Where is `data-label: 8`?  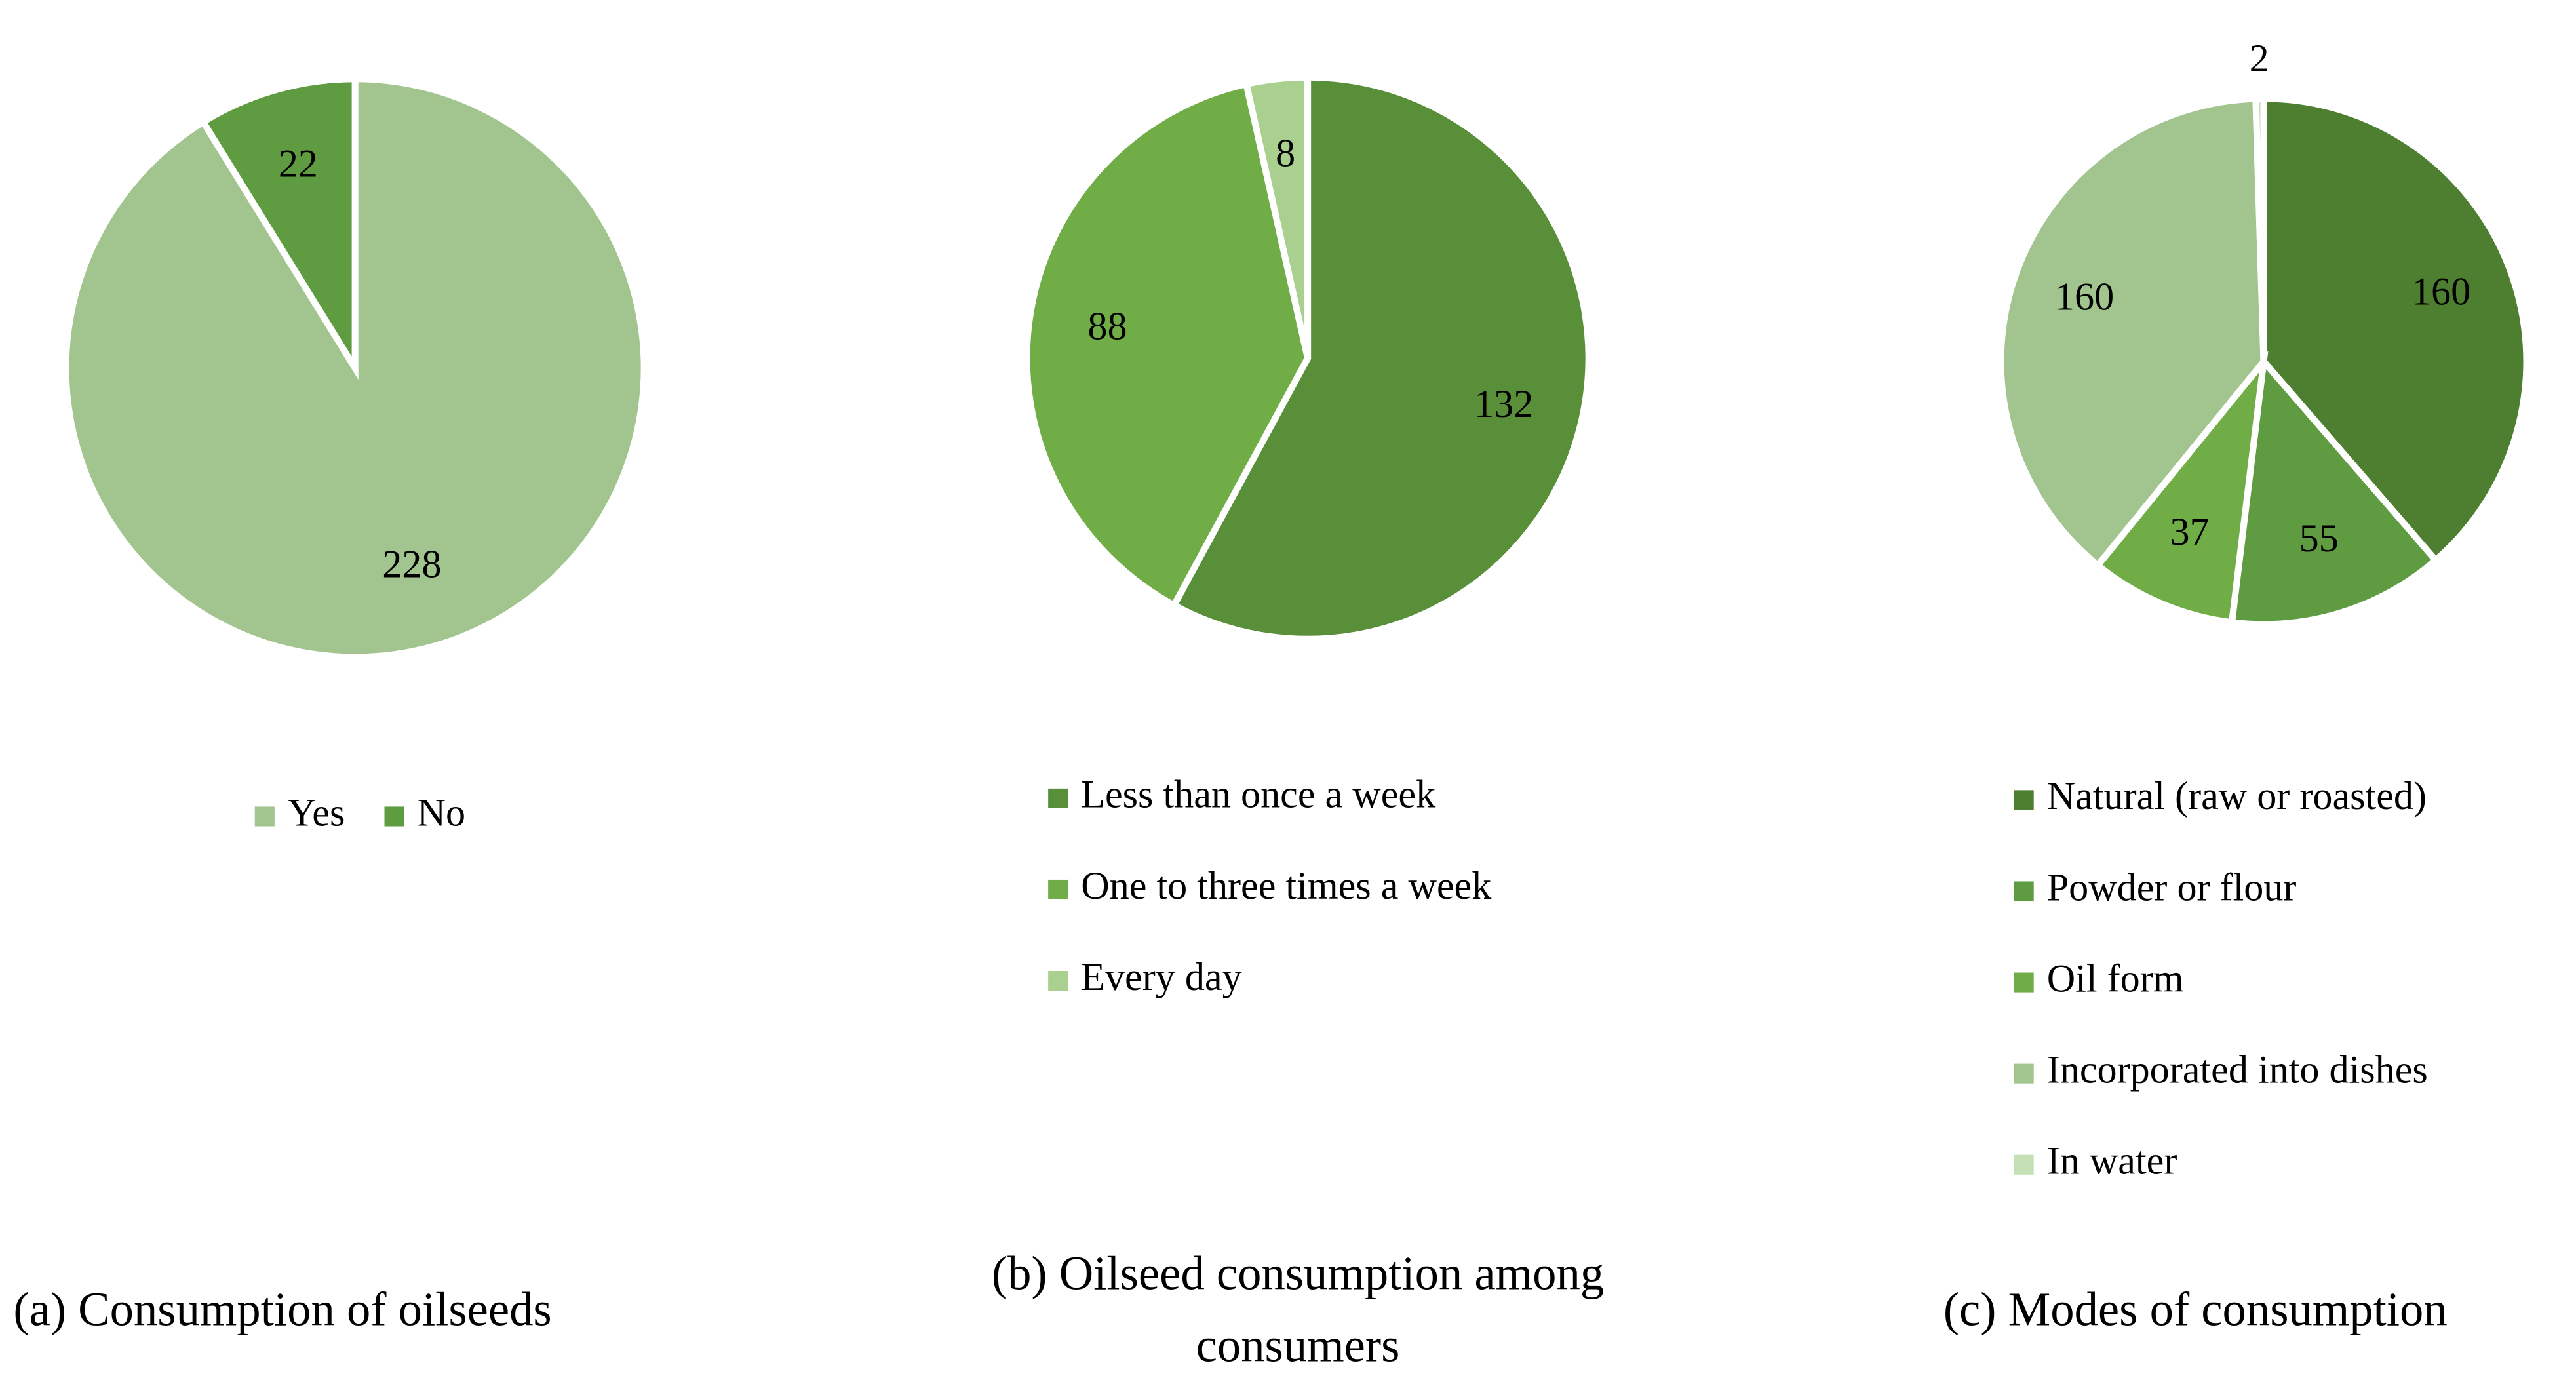 data-label: 8 is located at coordinates (1285, 153).